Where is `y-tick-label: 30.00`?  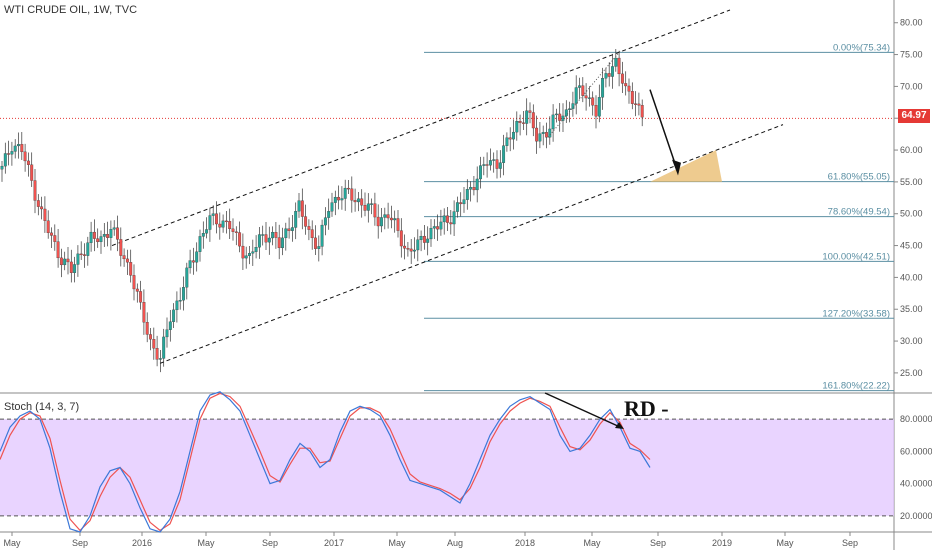
y-tick-label: 30.00 is located at coordinates (911, 341).